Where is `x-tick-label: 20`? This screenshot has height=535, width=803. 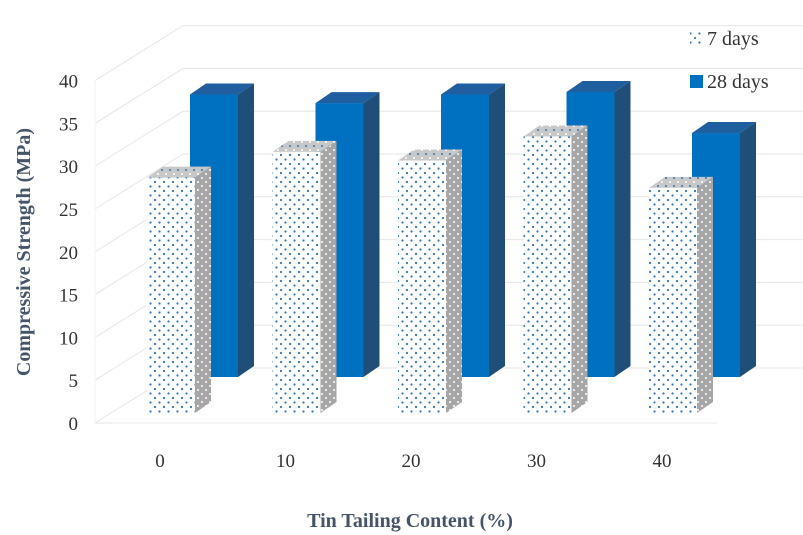 x-tick-label: 20 is located at coordinates (411, 461).